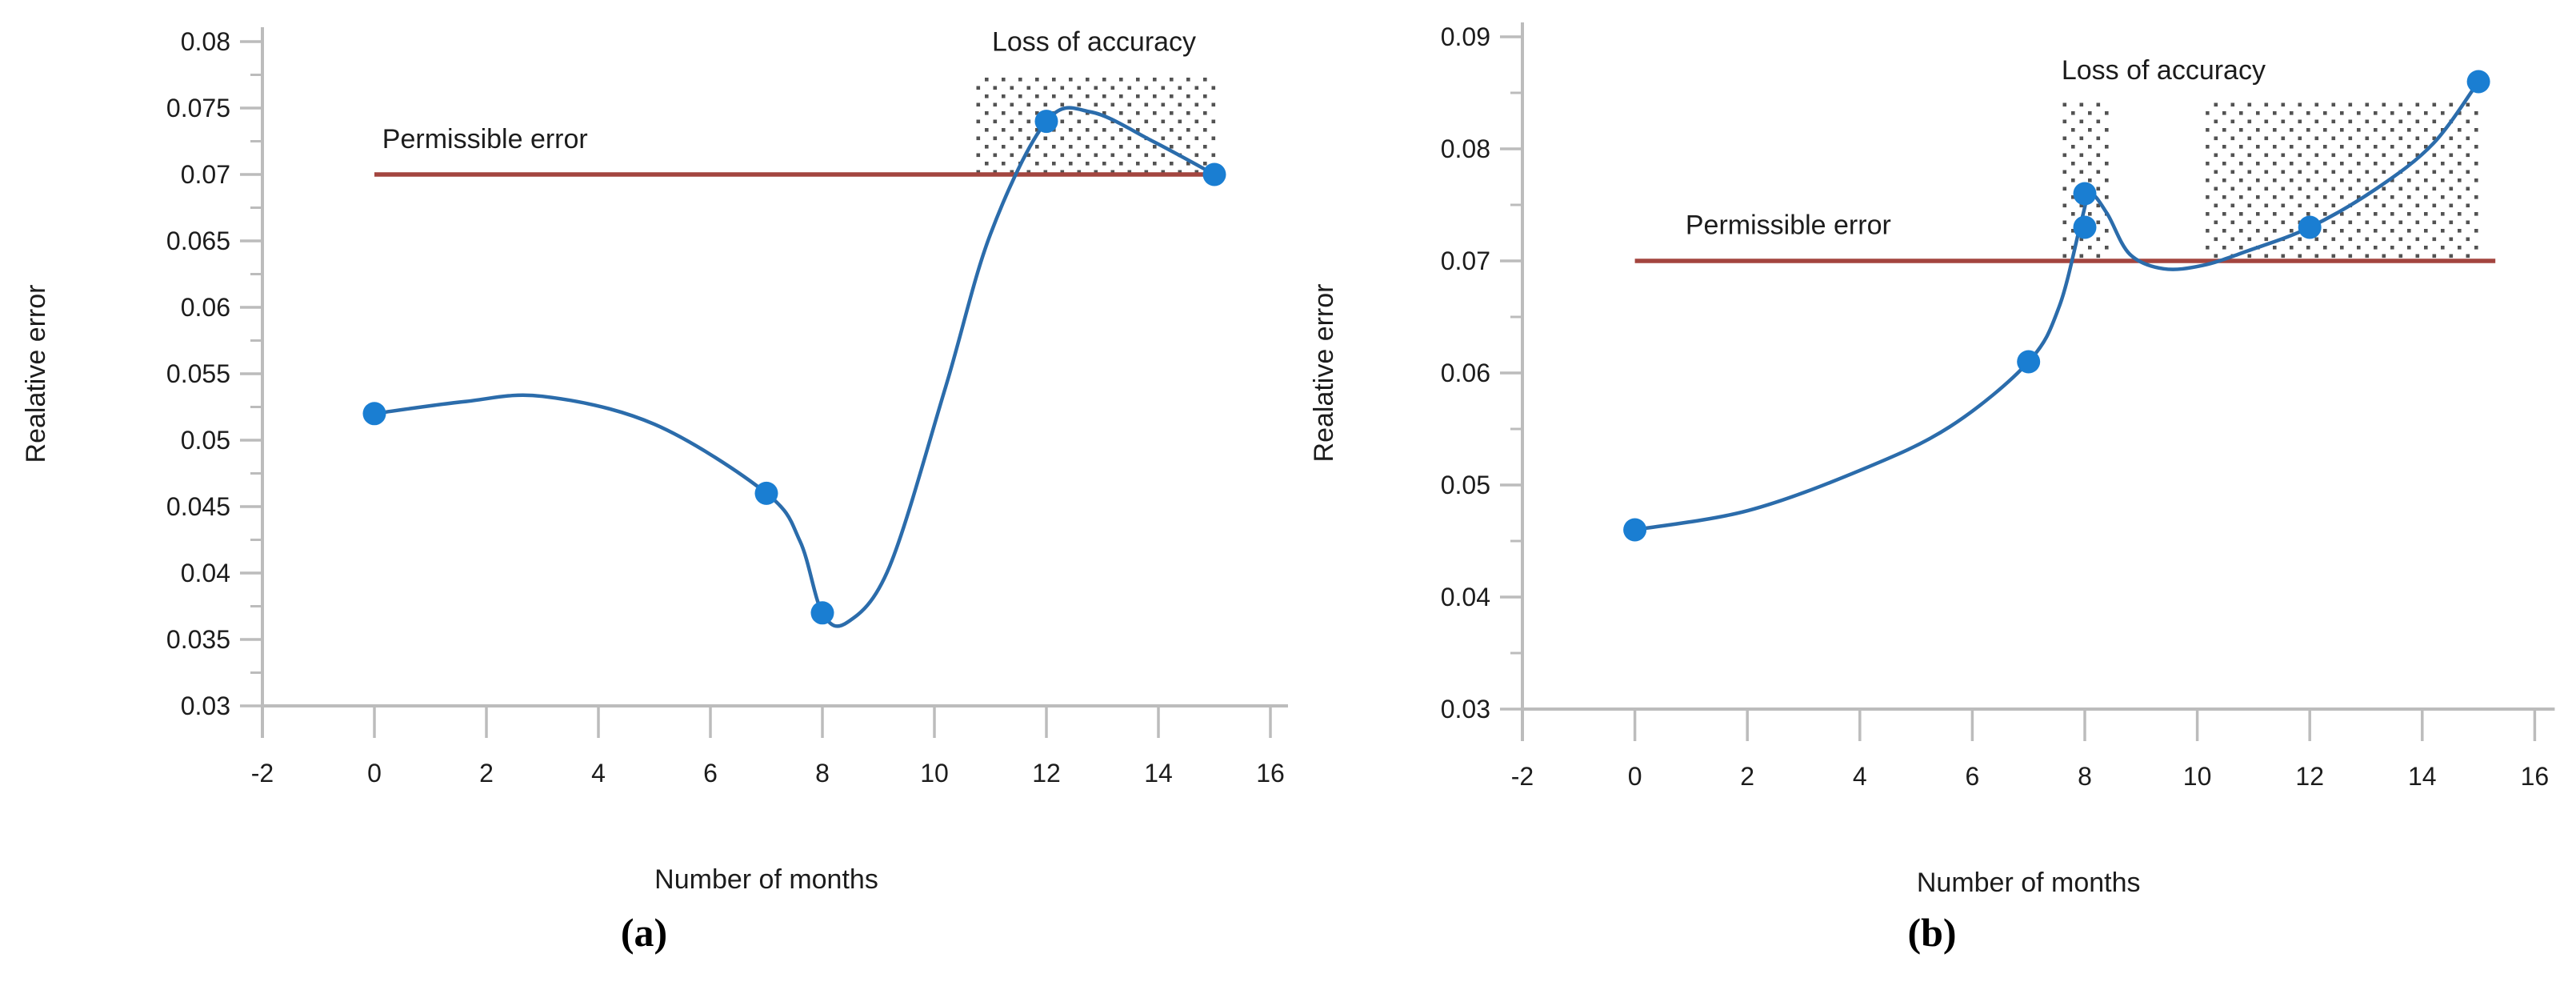  Describe the element at coordinates (198, 373) in the screenshot. I see `y-tick-label: 0.055` at that location.